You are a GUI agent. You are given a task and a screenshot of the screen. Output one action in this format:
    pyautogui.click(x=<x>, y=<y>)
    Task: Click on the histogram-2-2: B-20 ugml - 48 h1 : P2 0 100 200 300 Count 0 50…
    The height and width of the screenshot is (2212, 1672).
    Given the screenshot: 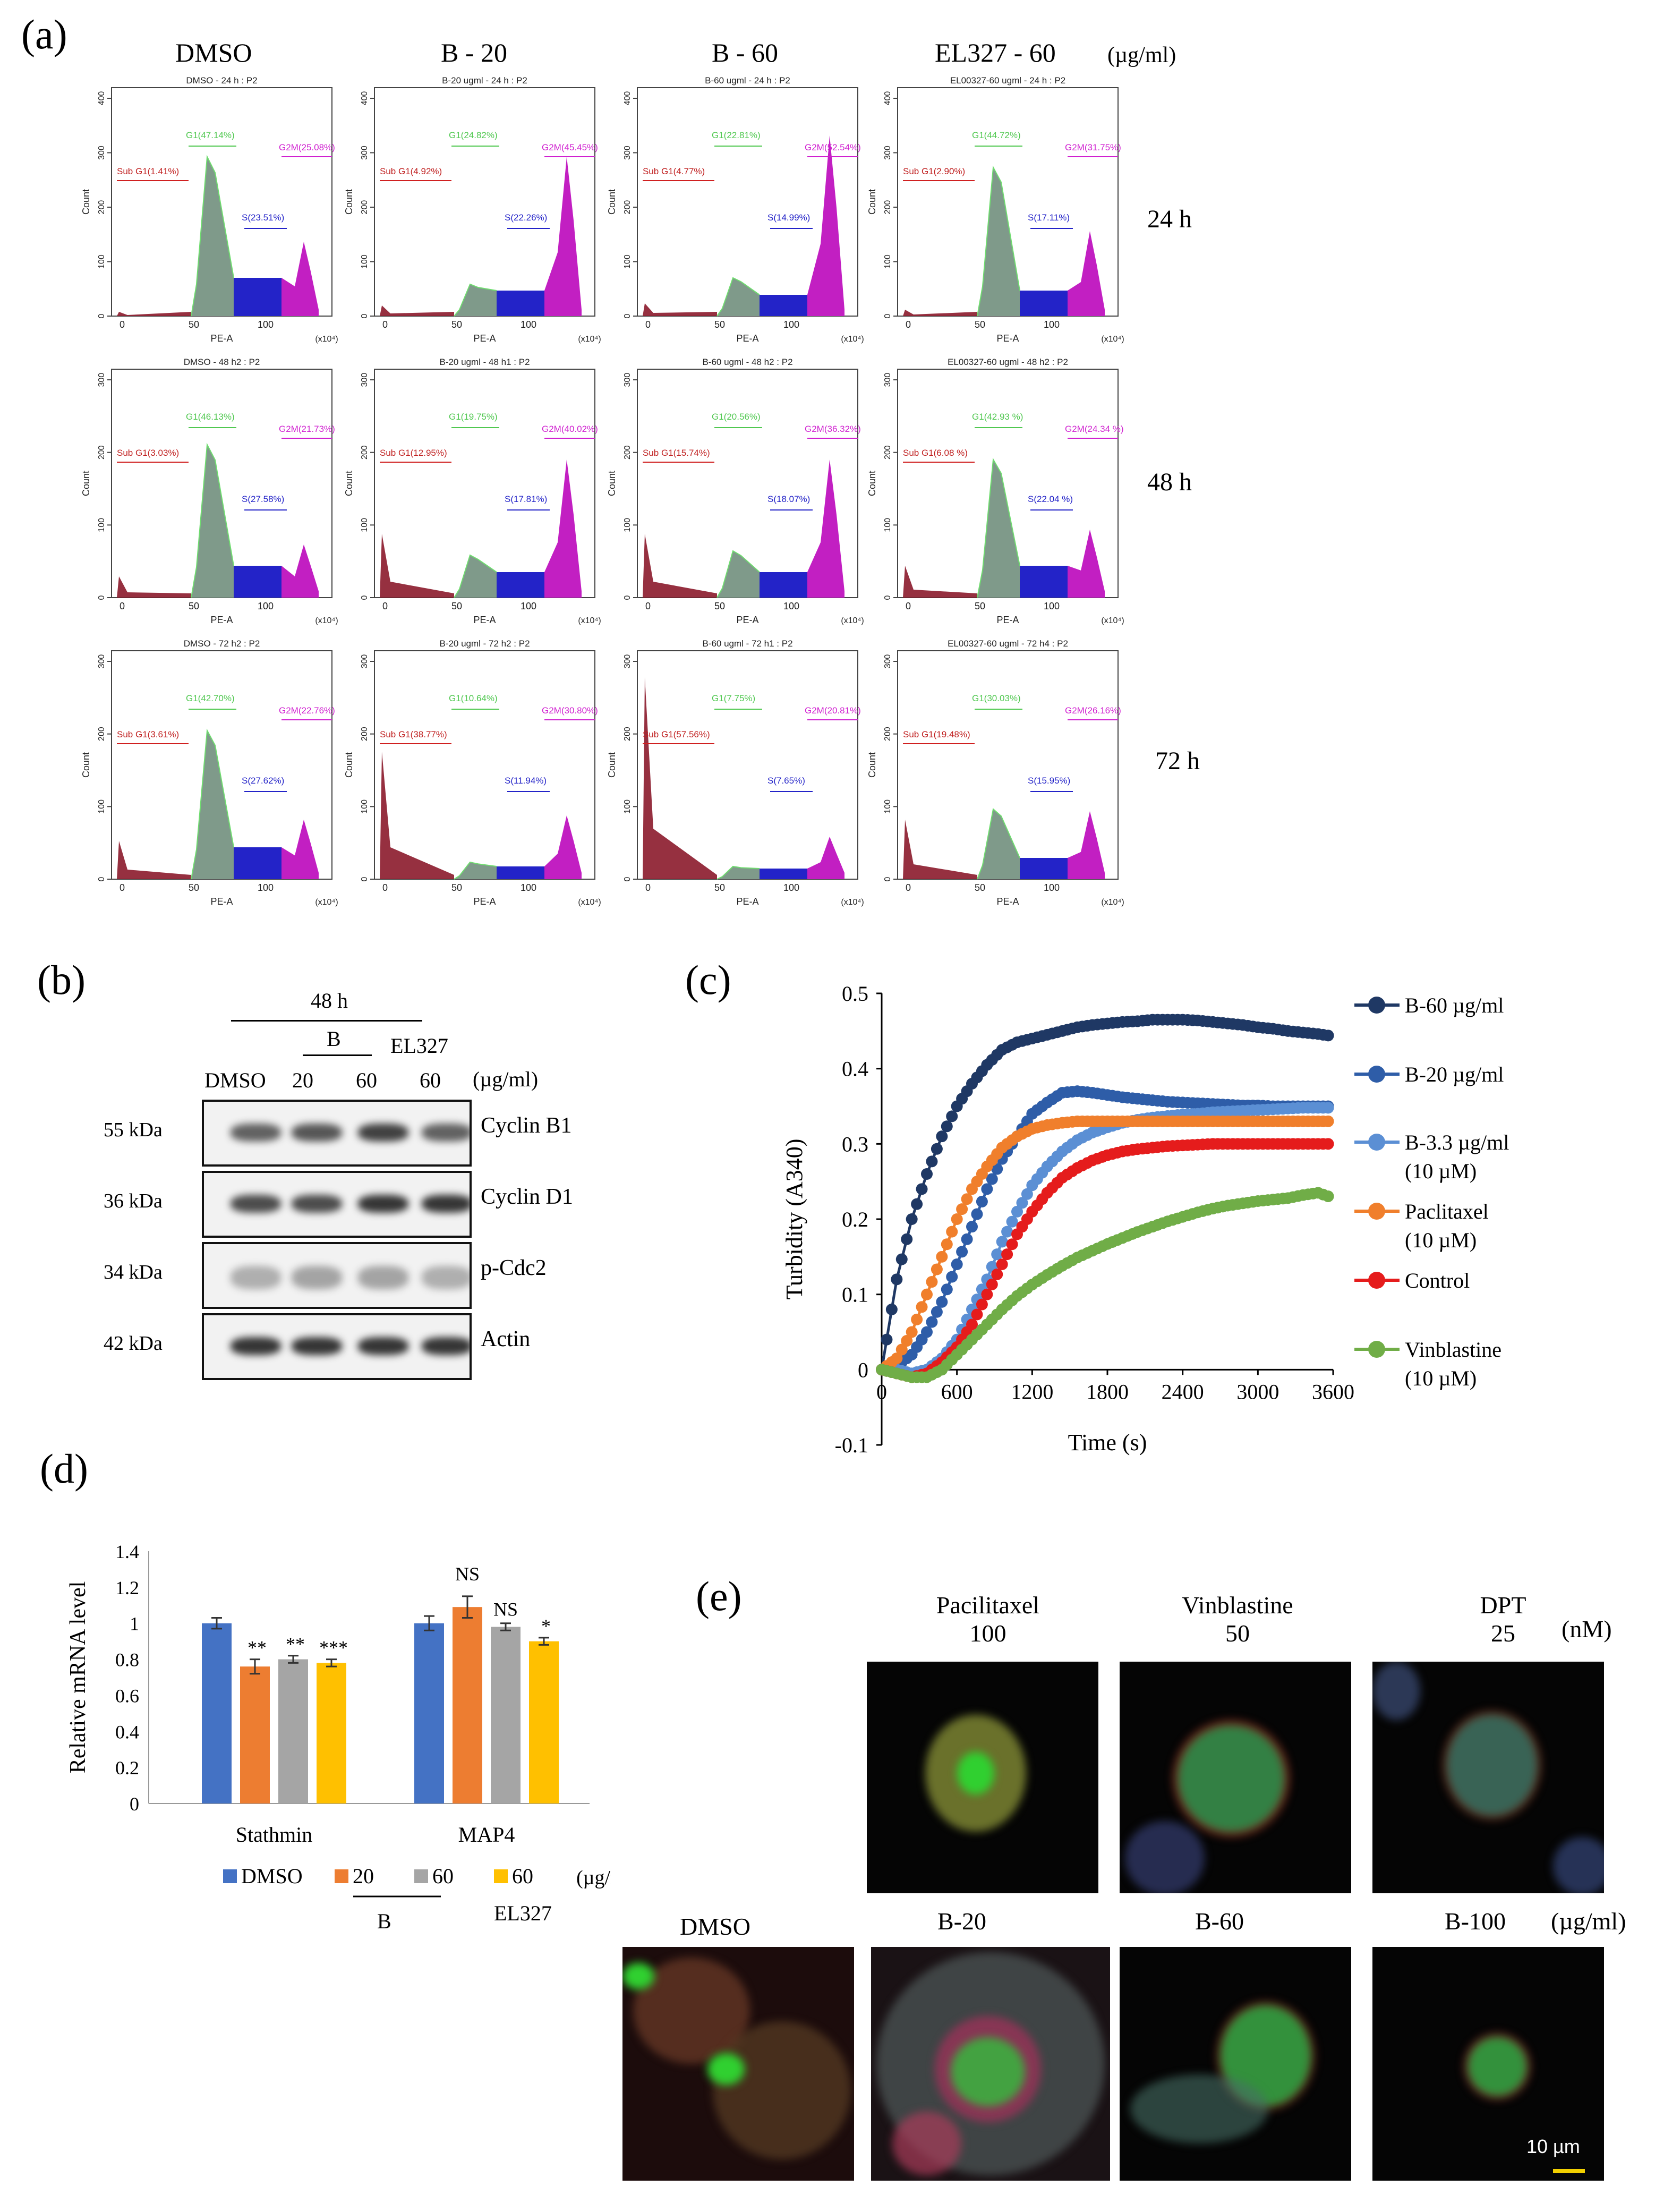 What is the action you would take?
    pyautogui.click(x=472, y=491)
    